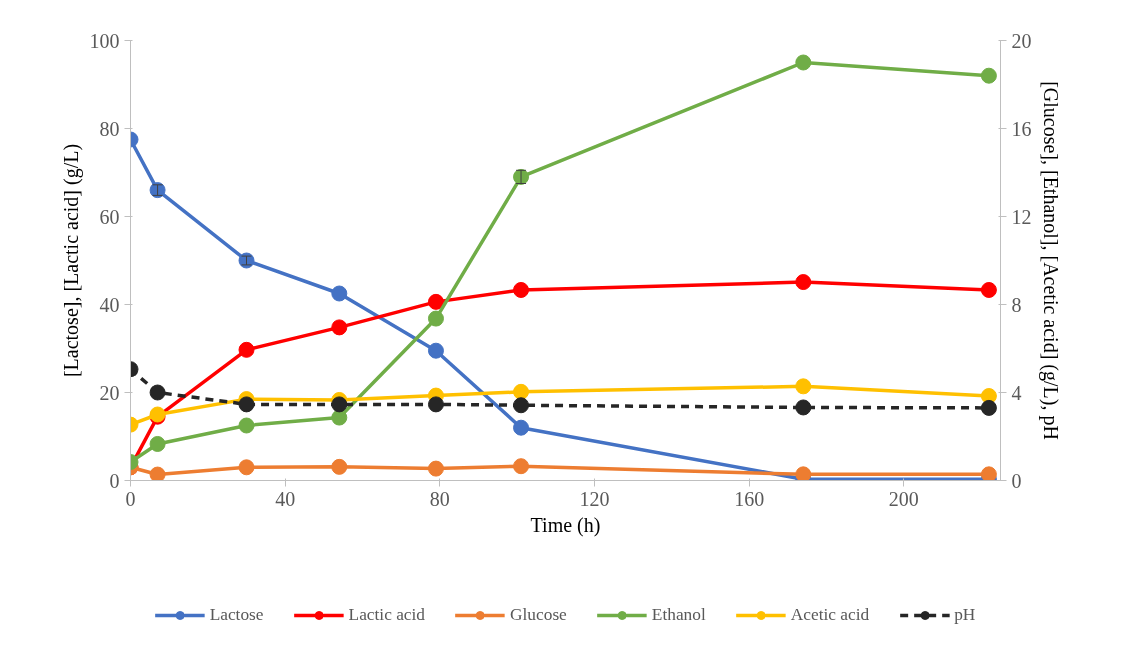 The width and height of the screenshot is (1137, 666). I want to click on y-axis-title: [Lactose], [Lactic acid] (g/L), so click(71, 260).